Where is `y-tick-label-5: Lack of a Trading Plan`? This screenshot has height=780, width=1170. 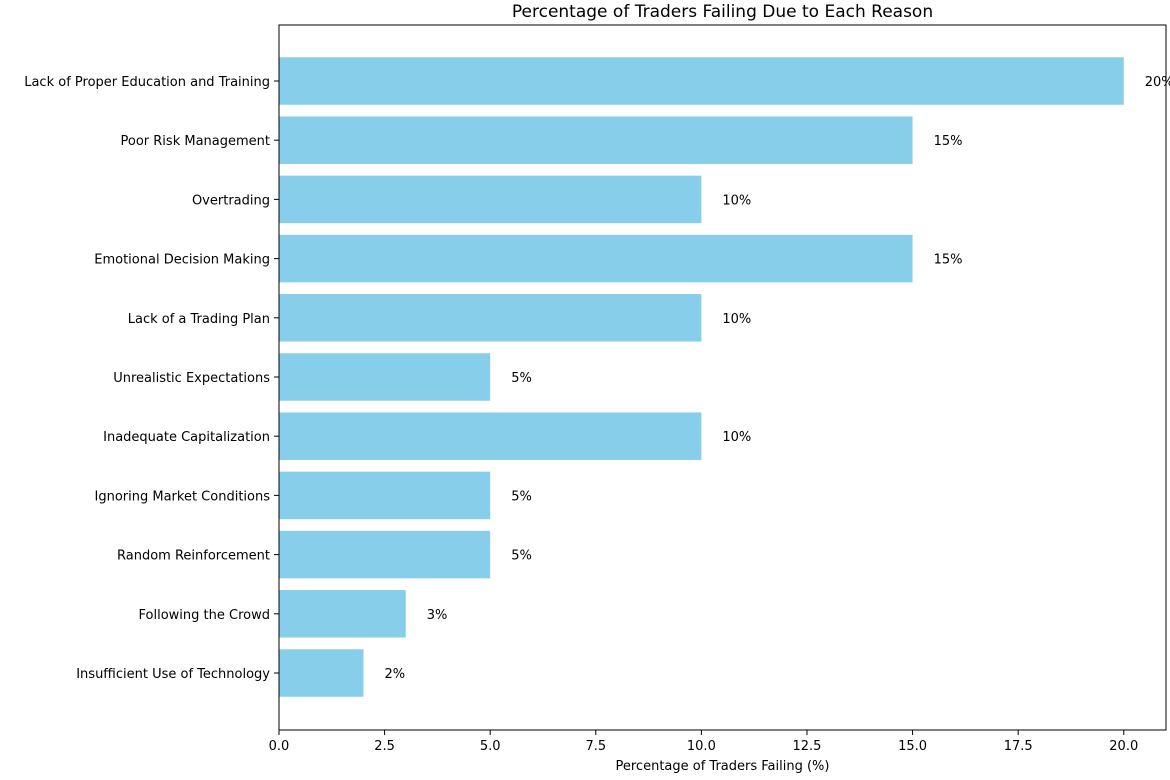
y-tick-label-5: Lack of a Trading Plan is located at coordinates (199, 319).